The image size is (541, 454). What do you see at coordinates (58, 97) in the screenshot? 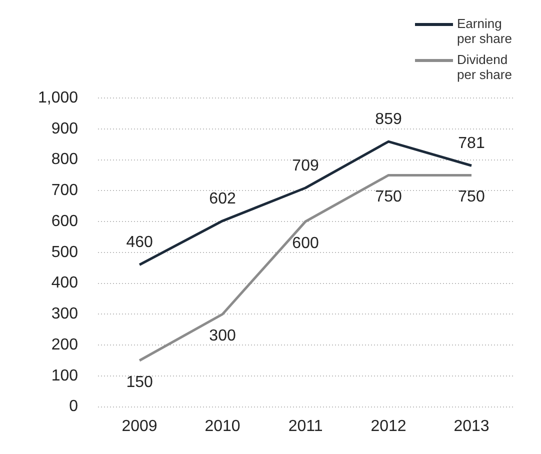
I see `y-tick-label: 1,000` at bounding box center [58, 97].